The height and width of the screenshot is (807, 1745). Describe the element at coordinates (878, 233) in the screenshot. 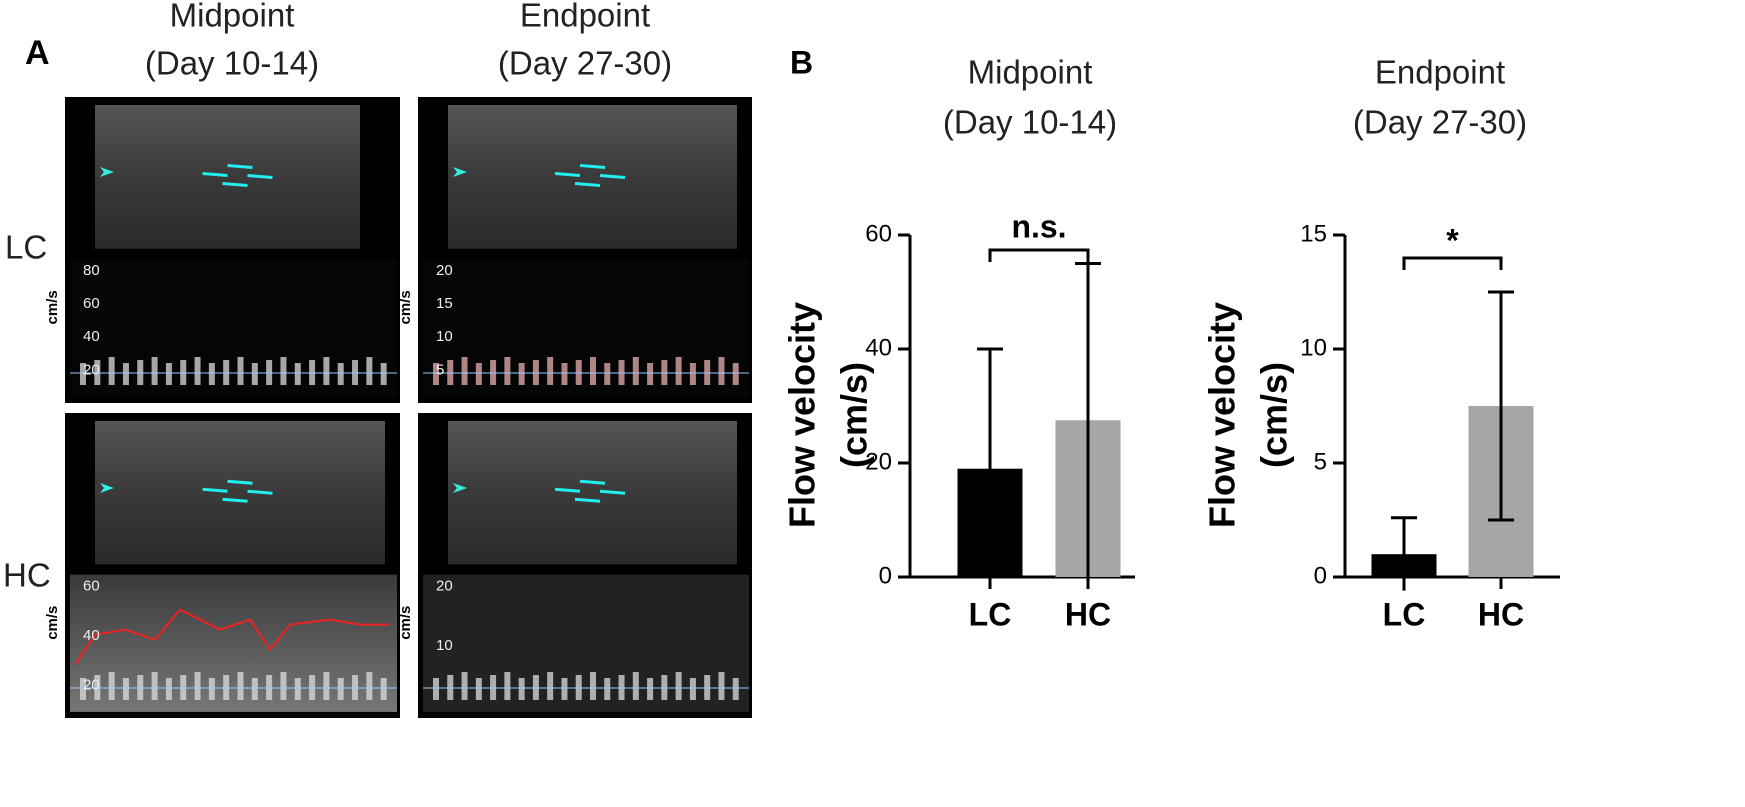

I see `y-tick-label: 60` at that location.